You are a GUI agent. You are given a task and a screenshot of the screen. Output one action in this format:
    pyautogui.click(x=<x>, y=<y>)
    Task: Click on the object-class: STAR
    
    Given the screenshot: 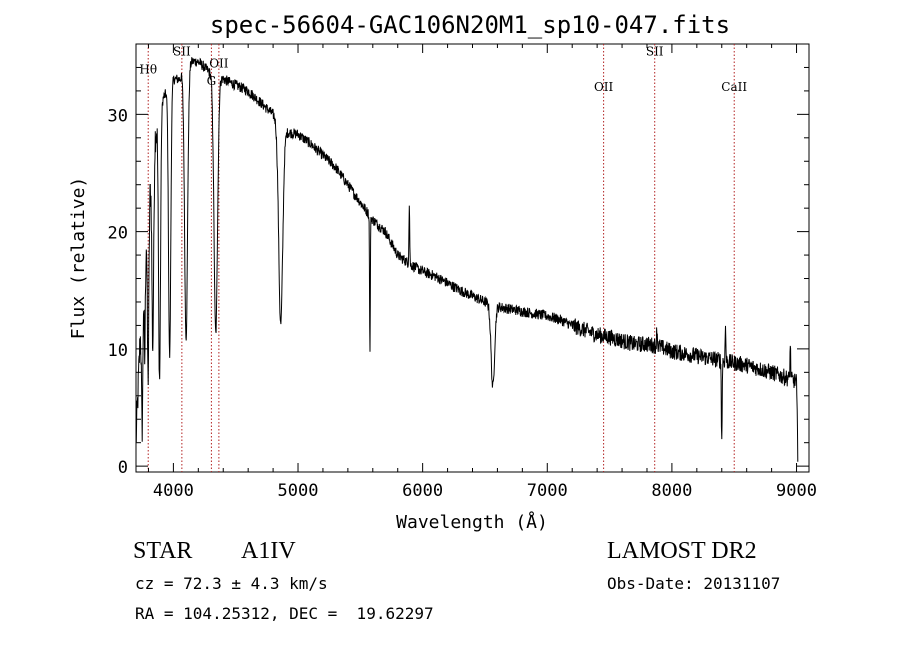 What is the action you would take?
    pyautogui.click(x=163, y=551)
    